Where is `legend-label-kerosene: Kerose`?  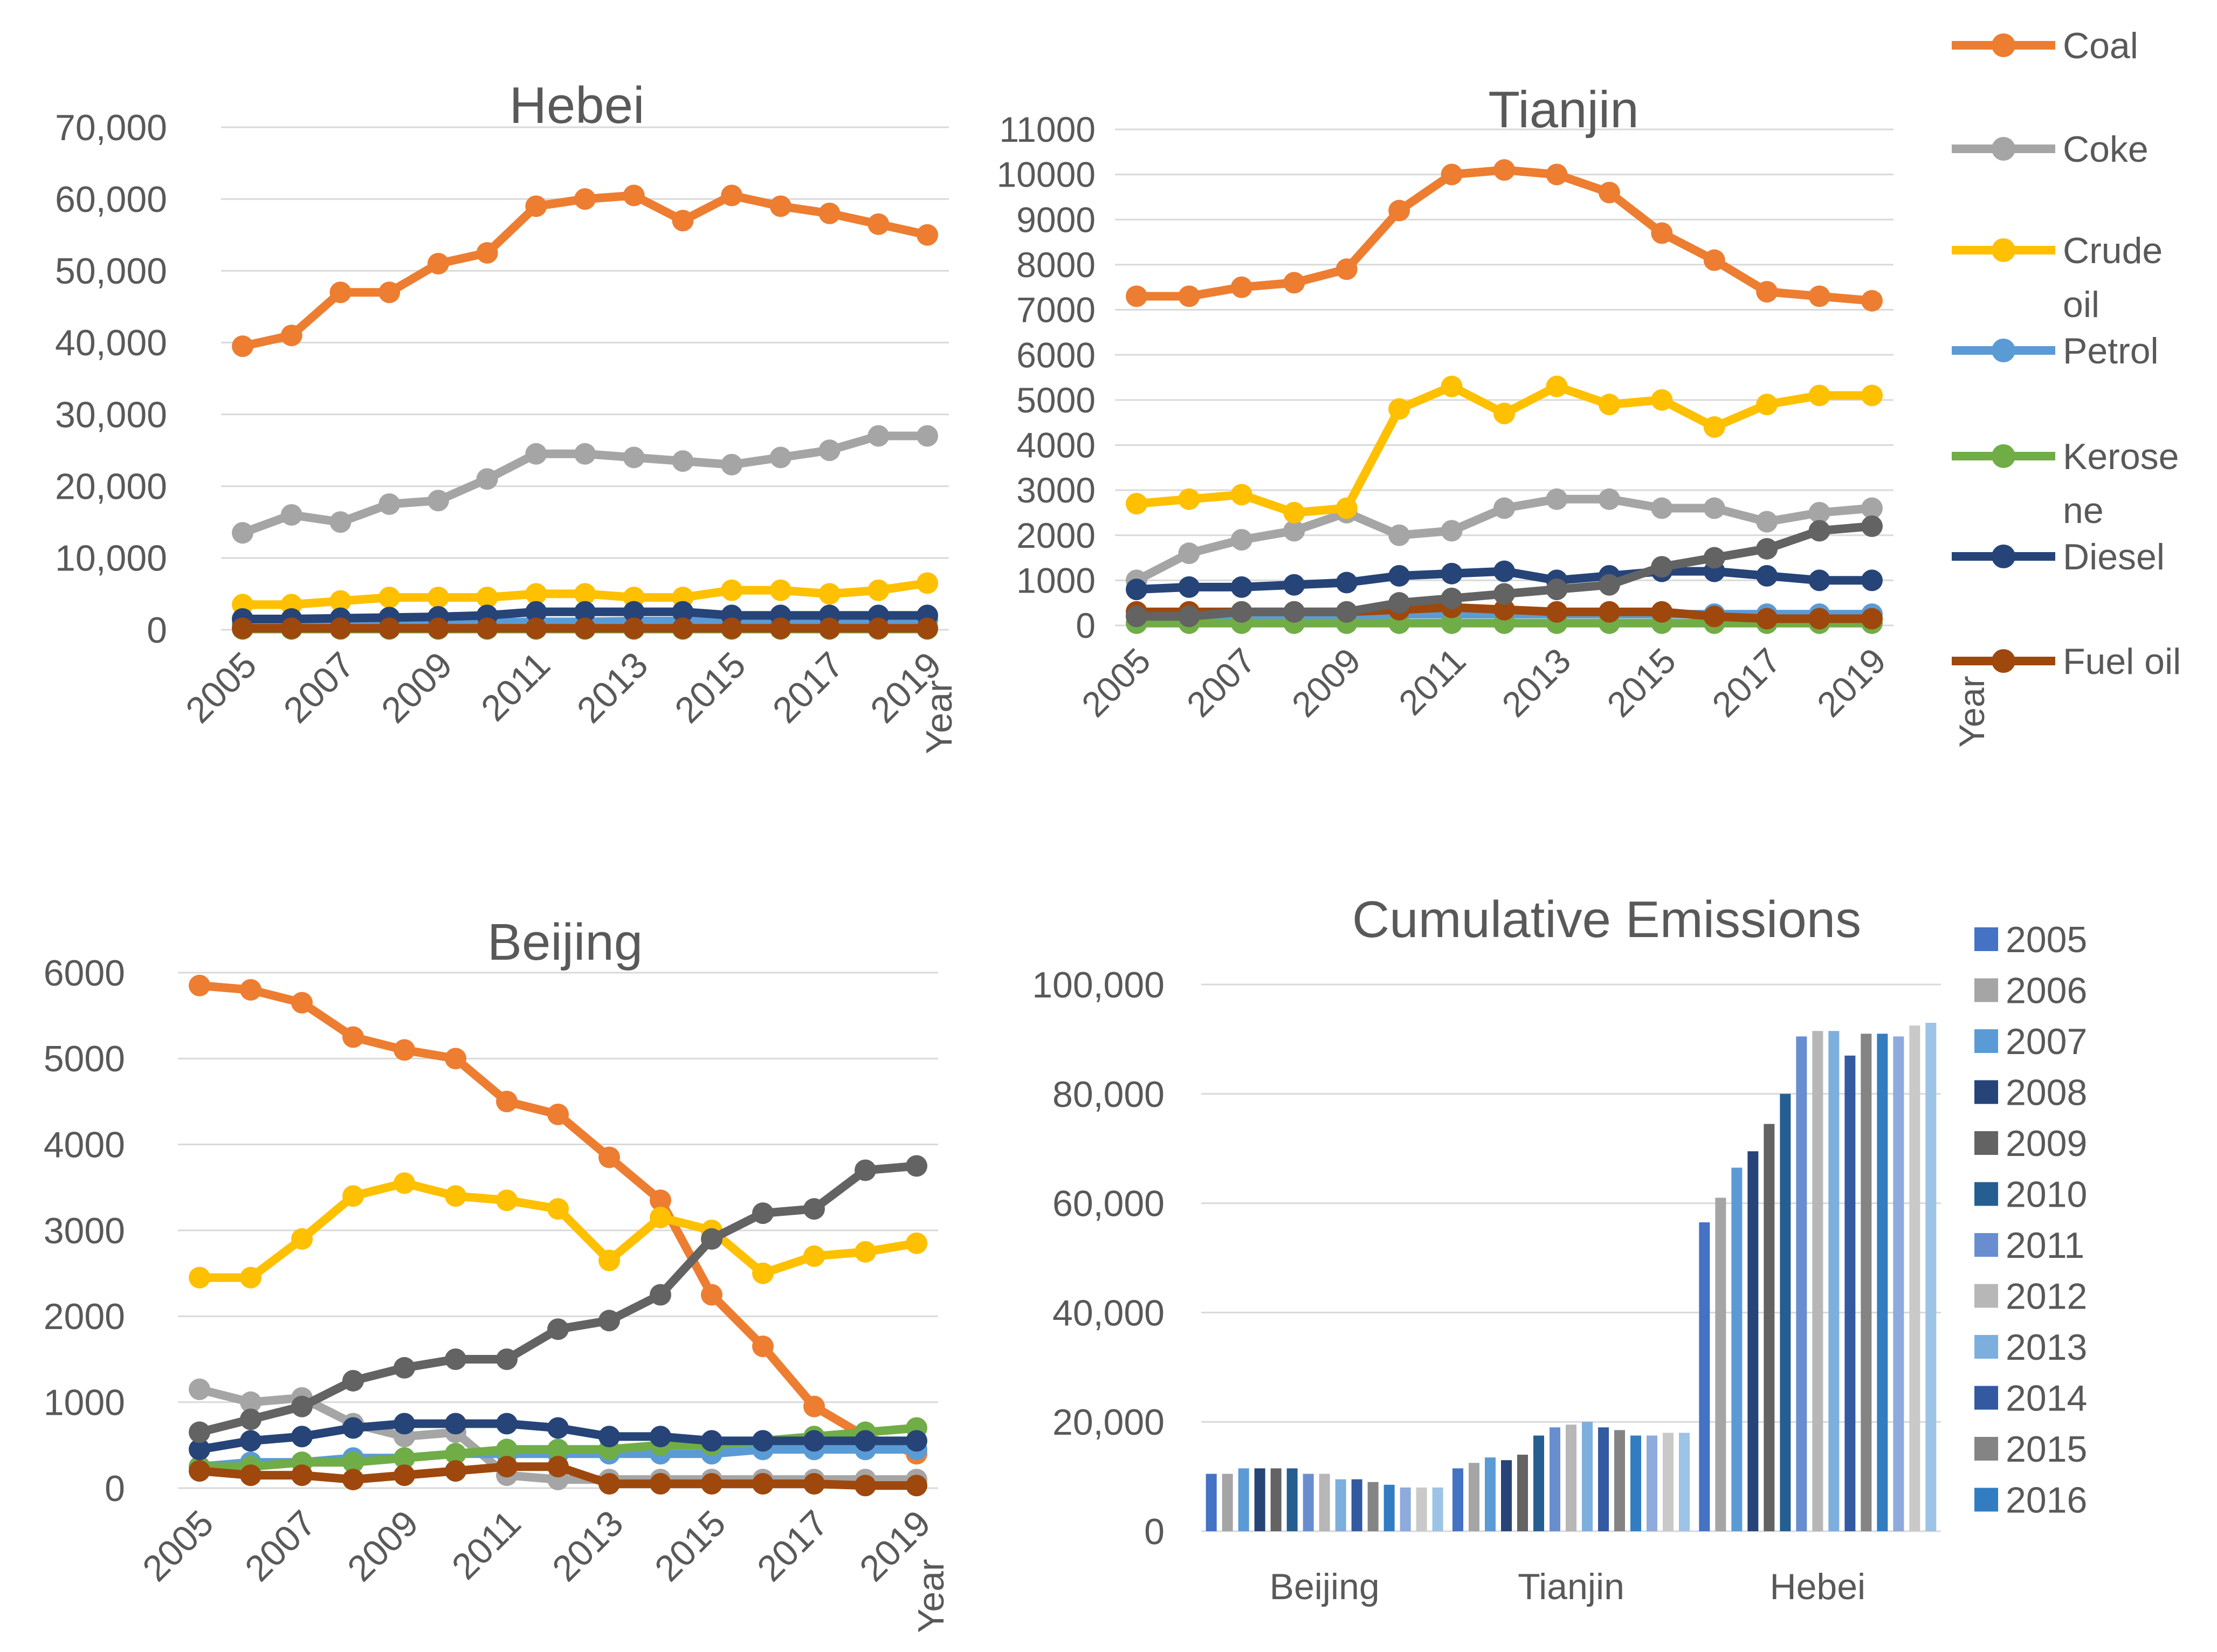 legend-label-kerosene: Kerose is located at coordinates (2121, 456).